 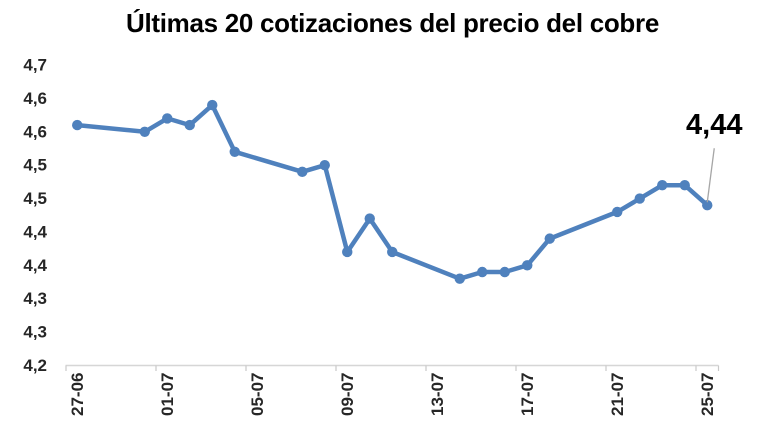 What do you see at coordinates (710, 175) in the screenshot?
I see `annotation-leader-line` at bounding box center [710, 175].